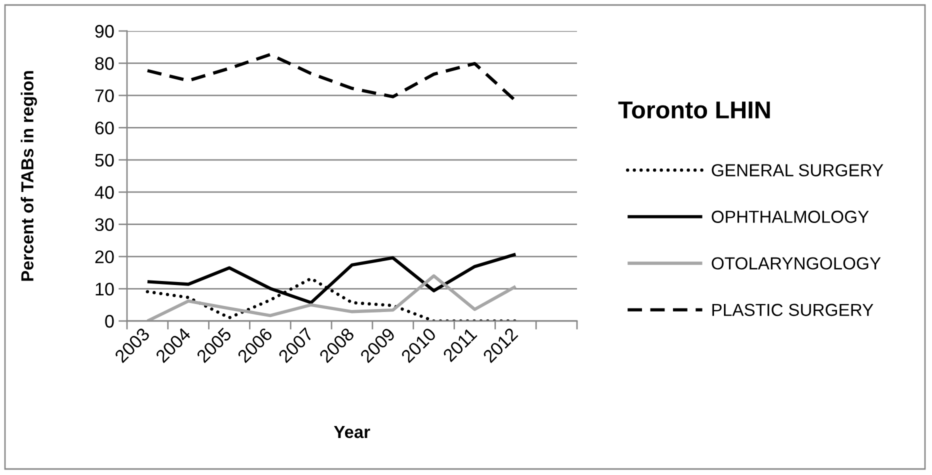  Describe the element at coordinates (104, 128) in the screenshot. I see `y-tick-label: 60` at that location.